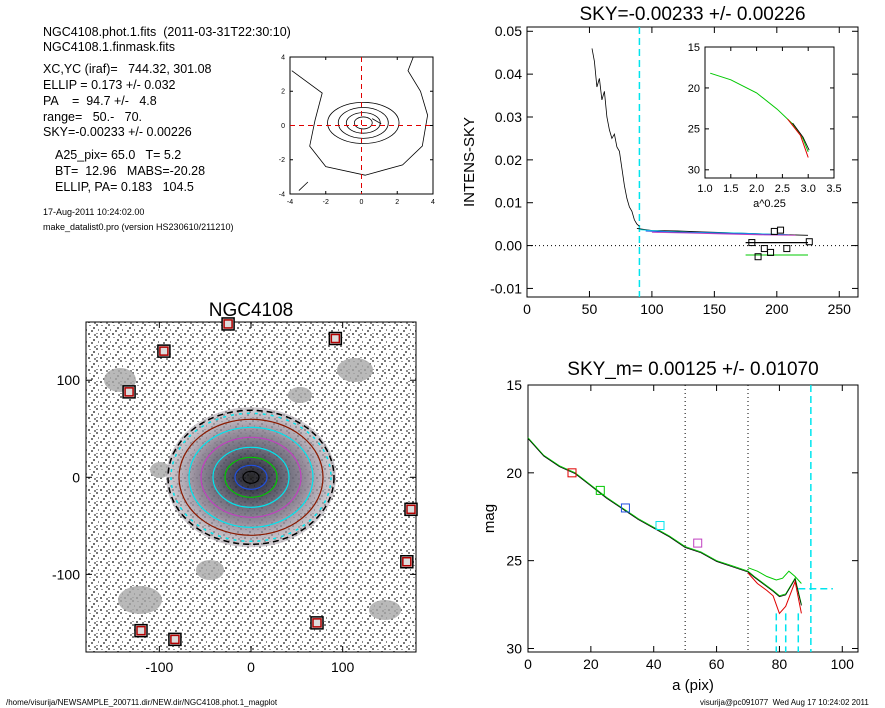 The image size is (885, 708). What do you see at coordinates (489, 518) in the screenshot?
I see `mag-ylabel: mag` at bounding box center [489, 518].